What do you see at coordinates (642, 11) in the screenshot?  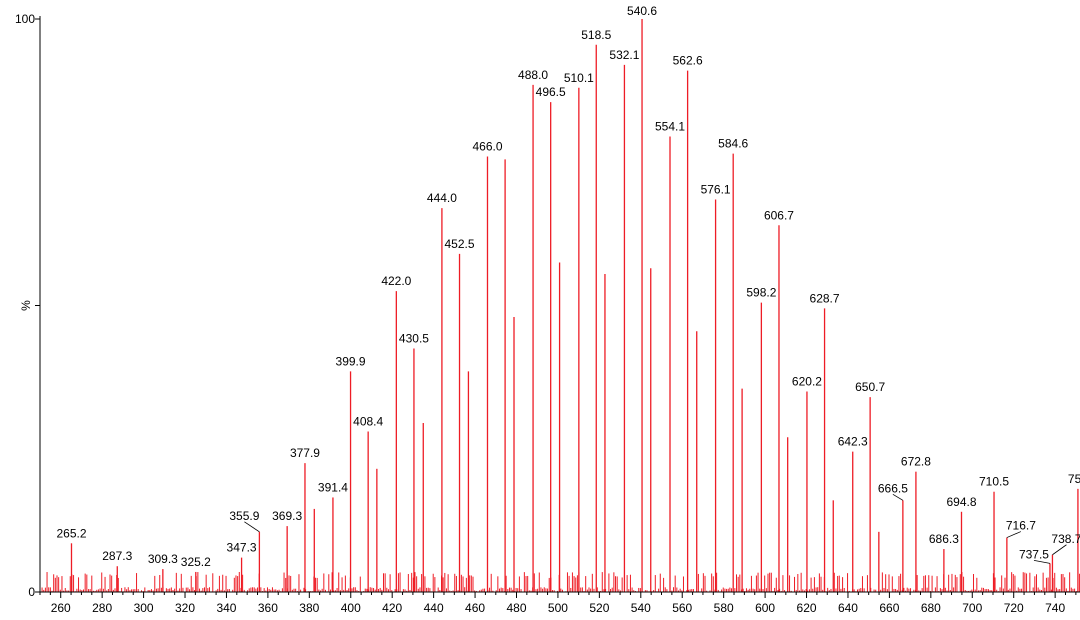 I see `peak-label: 540.6` at bounding box center [642, 11].